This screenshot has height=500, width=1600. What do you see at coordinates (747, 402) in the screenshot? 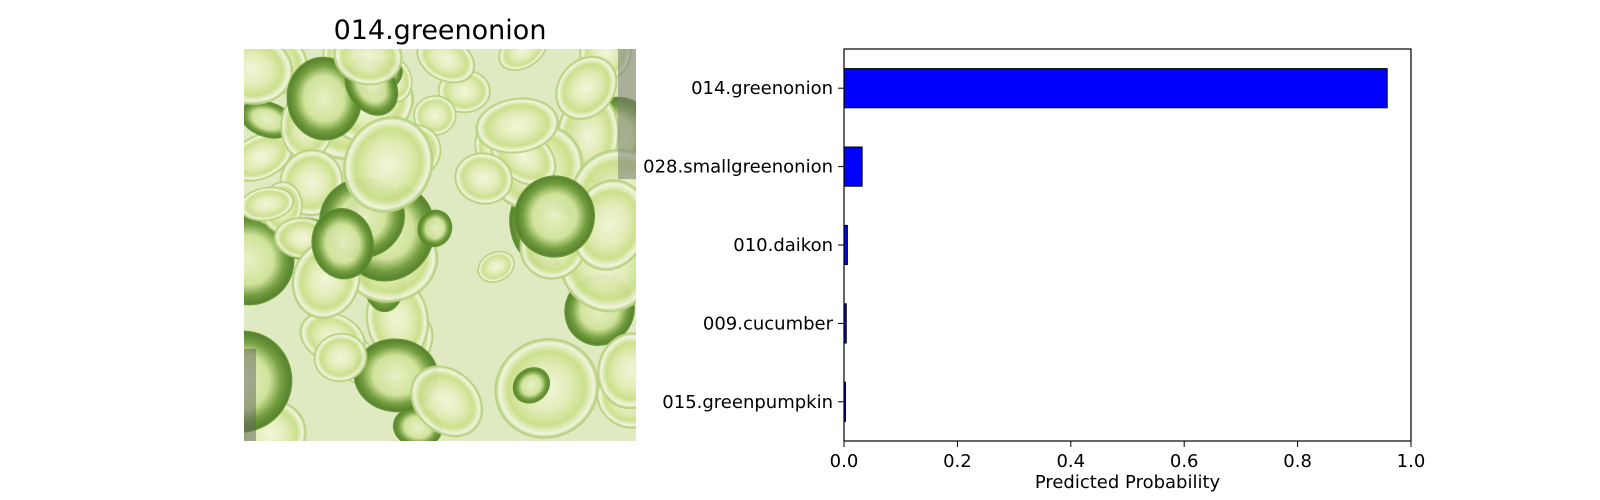
I see `y-tick-label: 015.greenpumpkin` at bounding box center [747, 402].